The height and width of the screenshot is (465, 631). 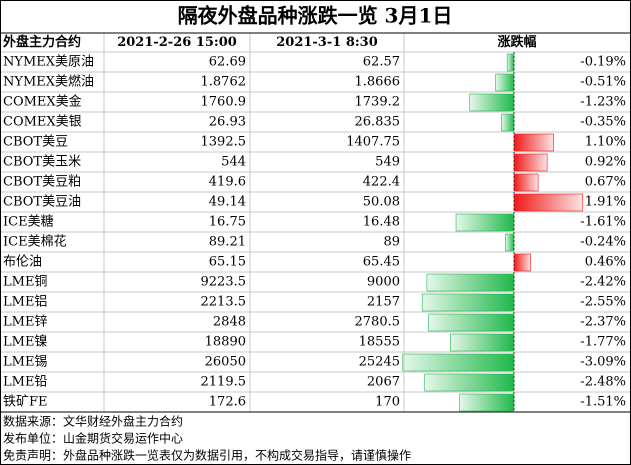 What do you see at coordinates (378, 102) in the screenshot?
I see `cell-curr: 1739.2` at bounding box center [378, 102].